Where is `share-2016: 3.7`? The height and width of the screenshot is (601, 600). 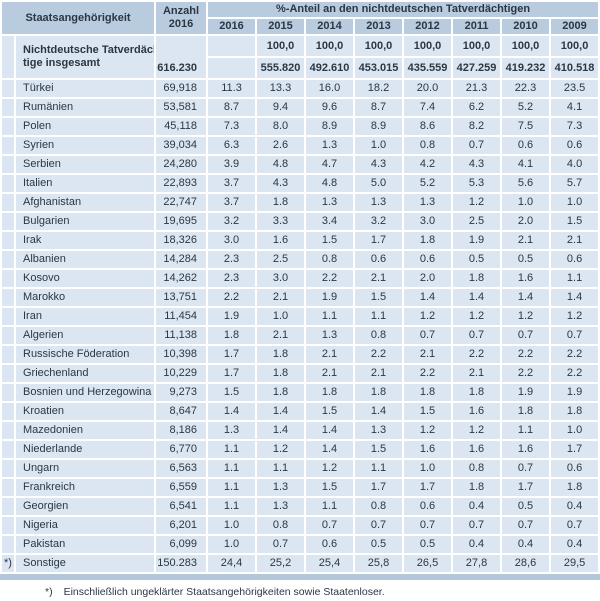 share-2016: 3.7 is located at coordinates (232, 183).